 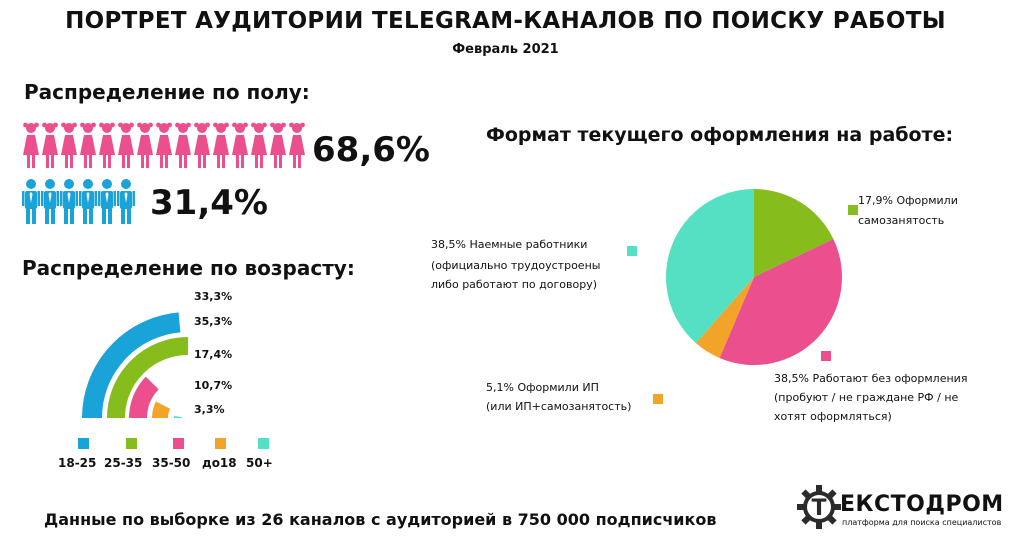 I want to click on age-arc-до18, so click(x=161, y=410).